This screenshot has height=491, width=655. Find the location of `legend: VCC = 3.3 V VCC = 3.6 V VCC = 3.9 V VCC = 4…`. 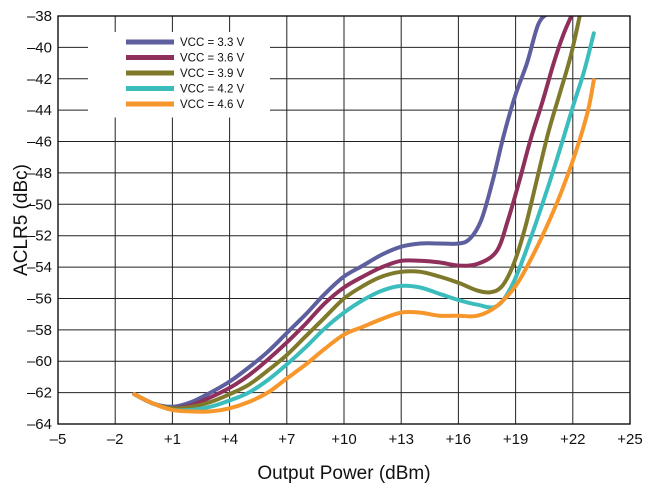

legend: VCC = 3.3 V VCC = 3.6 V VCC = 3.9 V VCC = 4… is located at coordinates (179, 75).